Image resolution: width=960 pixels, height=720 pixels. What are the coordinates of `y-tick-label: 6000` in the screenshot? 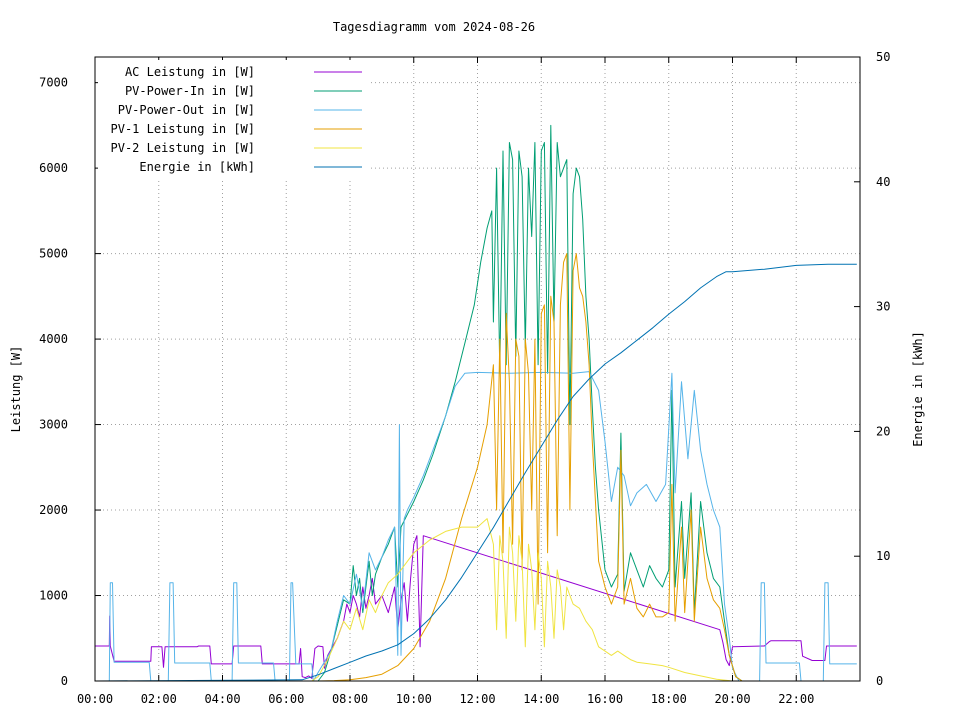 It's located at (53, 168).